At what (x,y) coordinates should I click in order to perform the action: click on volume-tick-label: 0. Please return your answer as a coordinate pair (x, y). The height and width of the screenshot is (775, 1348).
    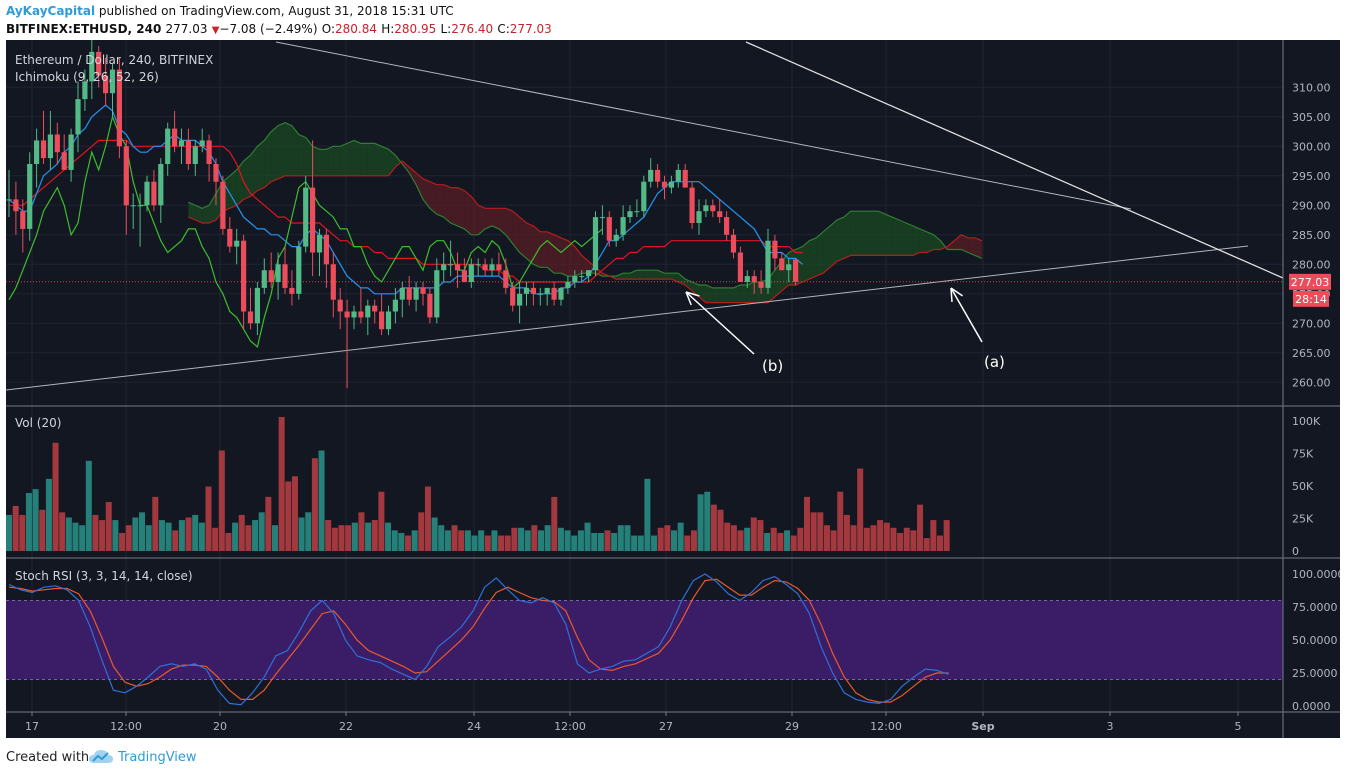
    Looking at the image, I should click on (1295, 551).